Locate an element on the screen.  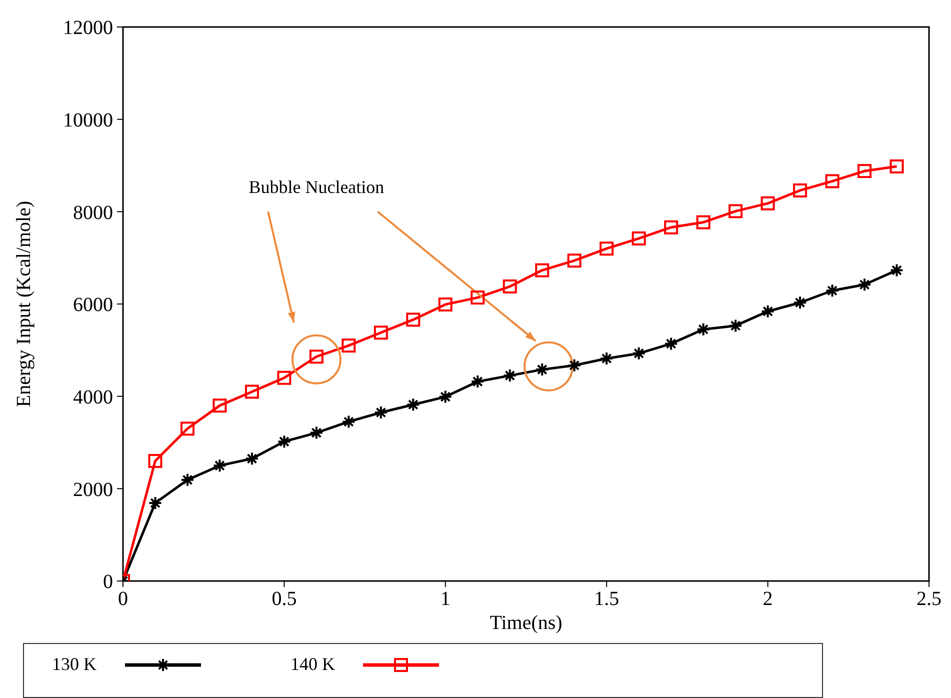
y-tick-label: 10000 is located at coordinates (88, 120).